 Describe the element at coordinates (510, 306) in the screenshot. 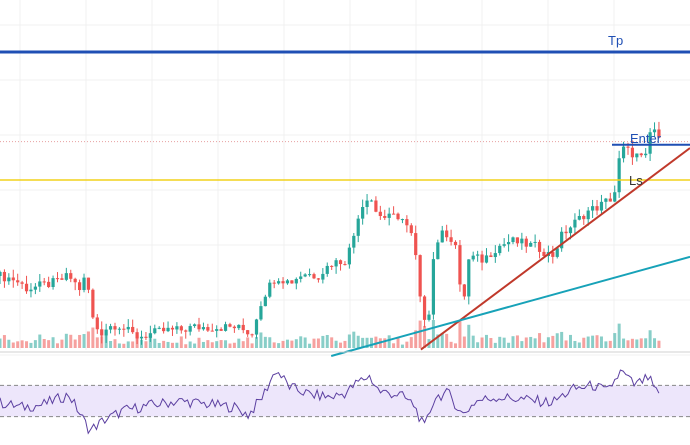

I see `teal-trendline` at that location.